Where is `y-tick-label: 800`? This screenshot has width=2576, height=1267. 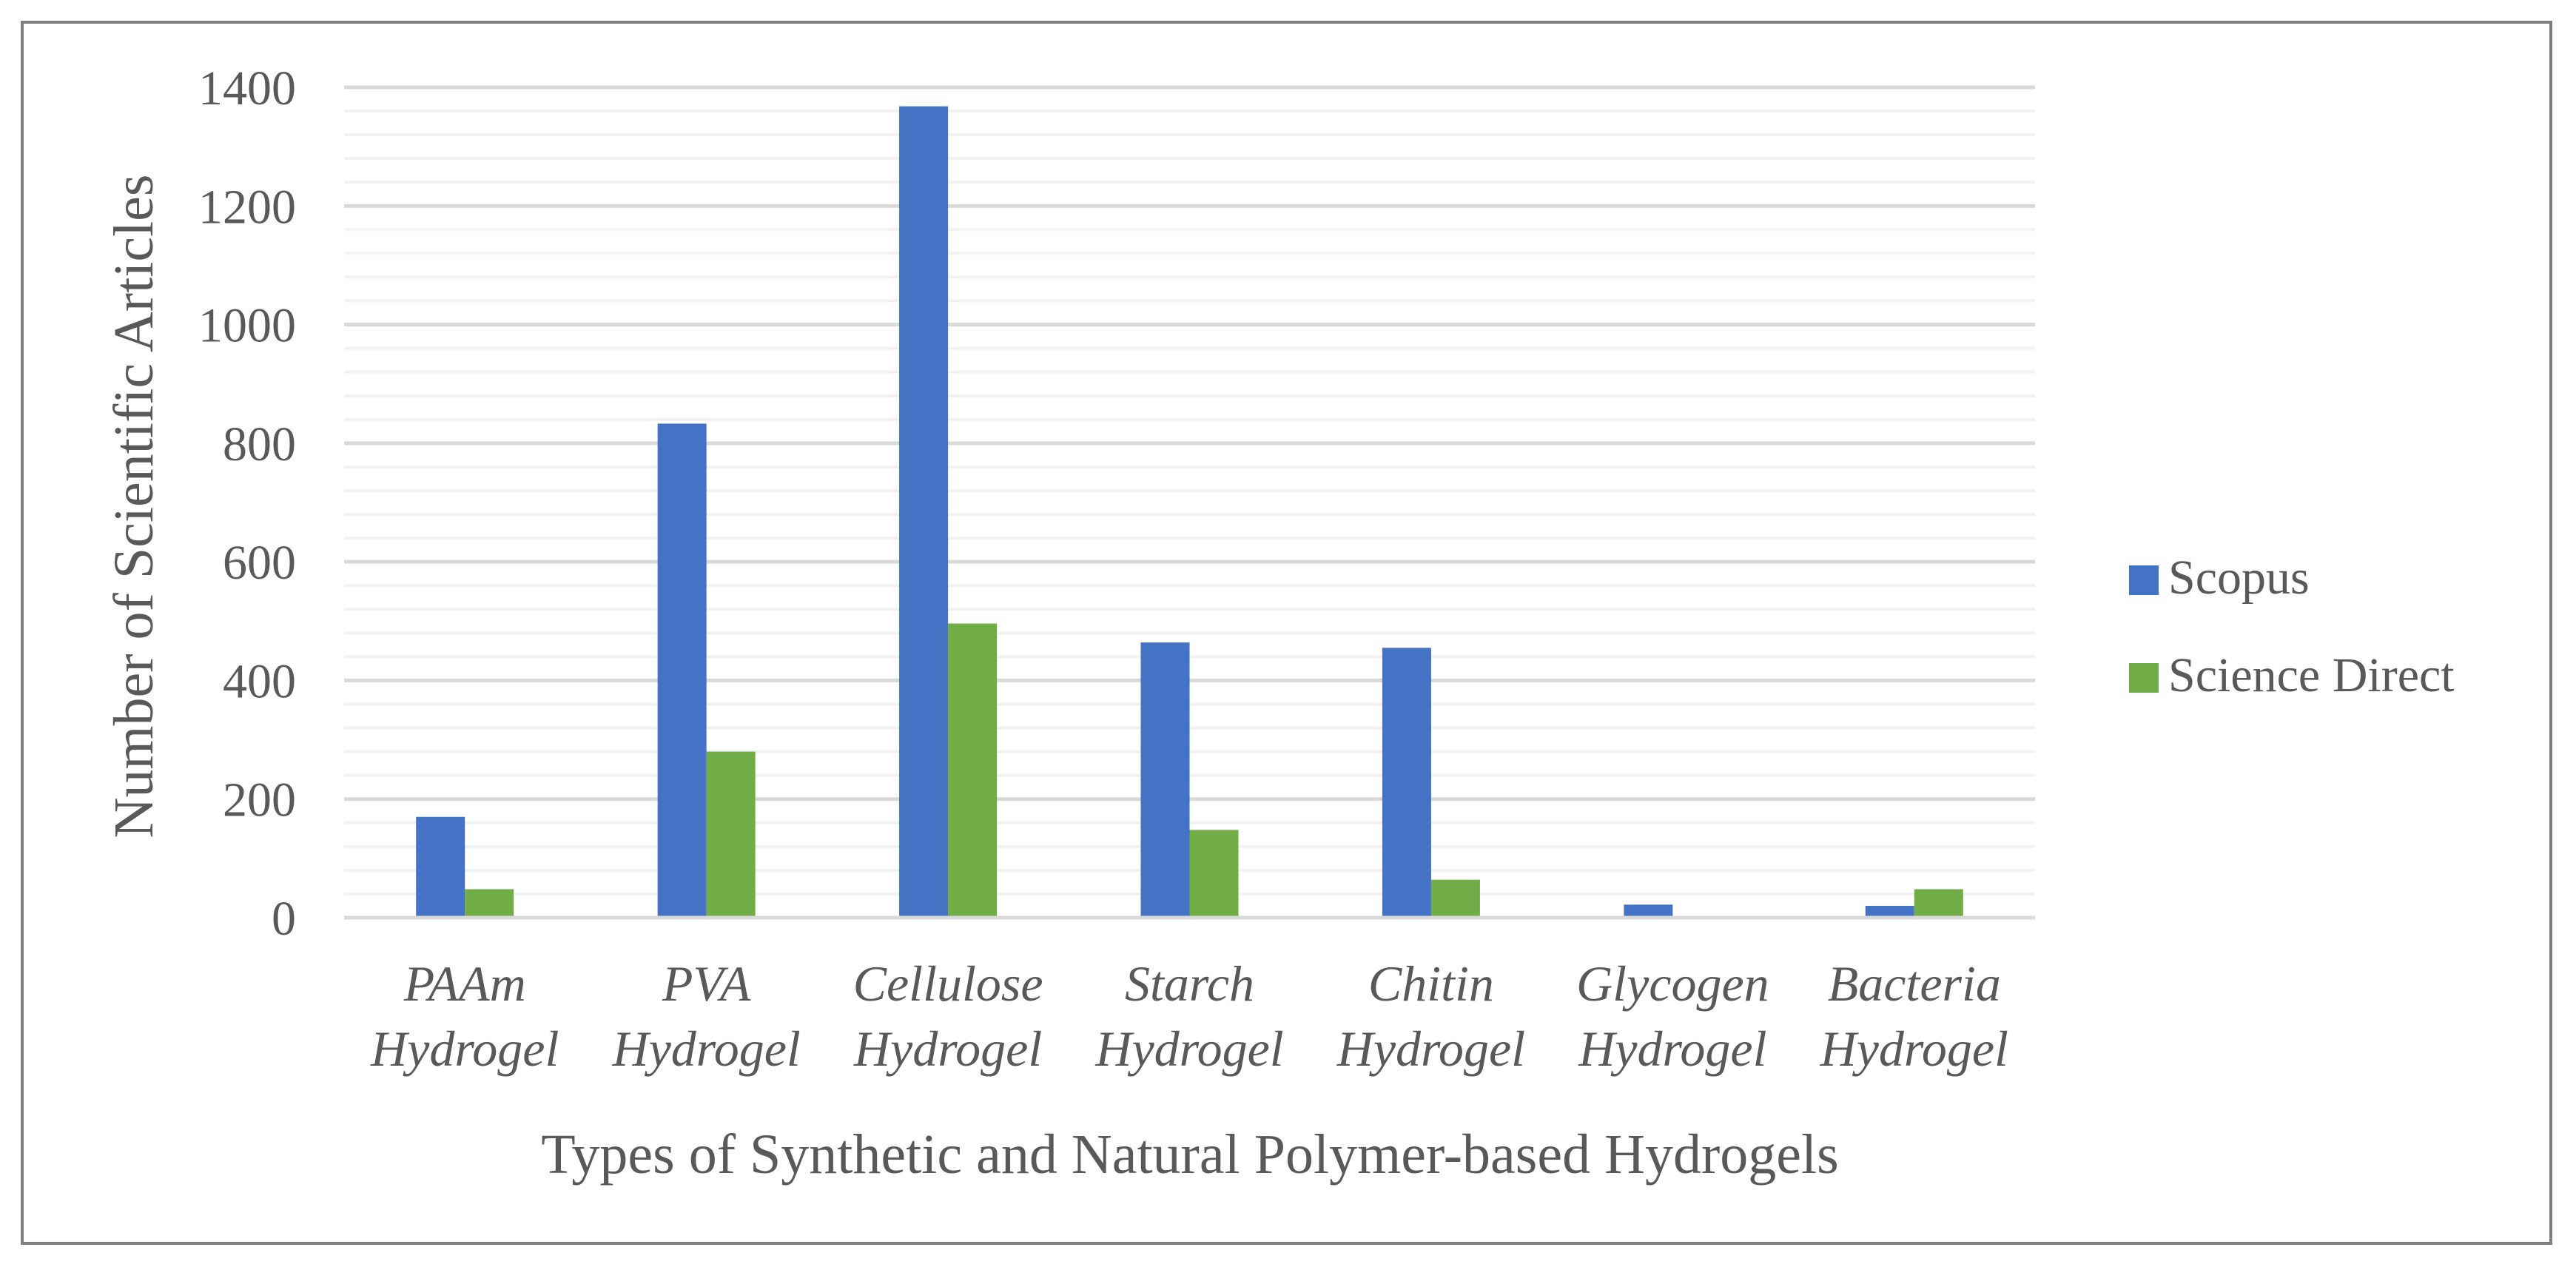
y-tick-label: 800 is located at coordinates (259, 444).